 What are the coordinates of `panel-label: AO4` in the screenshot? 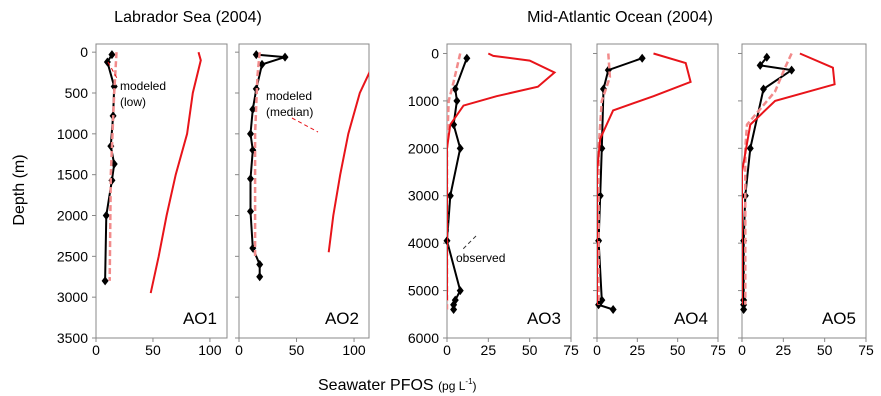 It's located at (691, 318).